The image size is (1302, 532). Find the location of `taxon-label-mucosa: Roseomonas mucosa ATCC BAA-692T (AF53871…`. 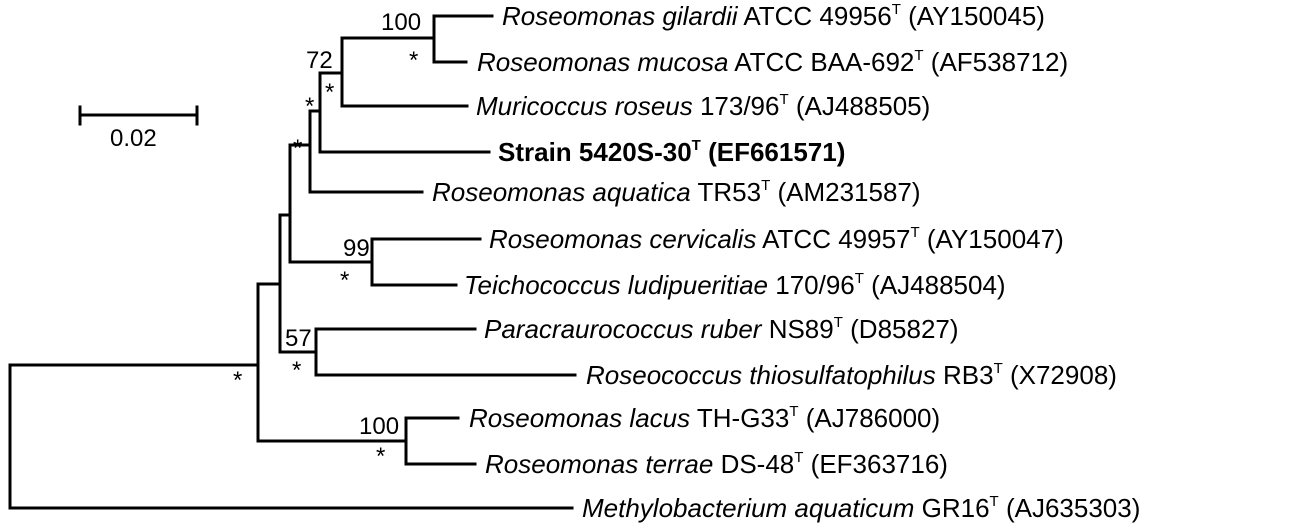

taxon-label-mucosa: Roseomonas mucosa ATCC BAA-692T (AF53871… is located at coordinates (772, 62).